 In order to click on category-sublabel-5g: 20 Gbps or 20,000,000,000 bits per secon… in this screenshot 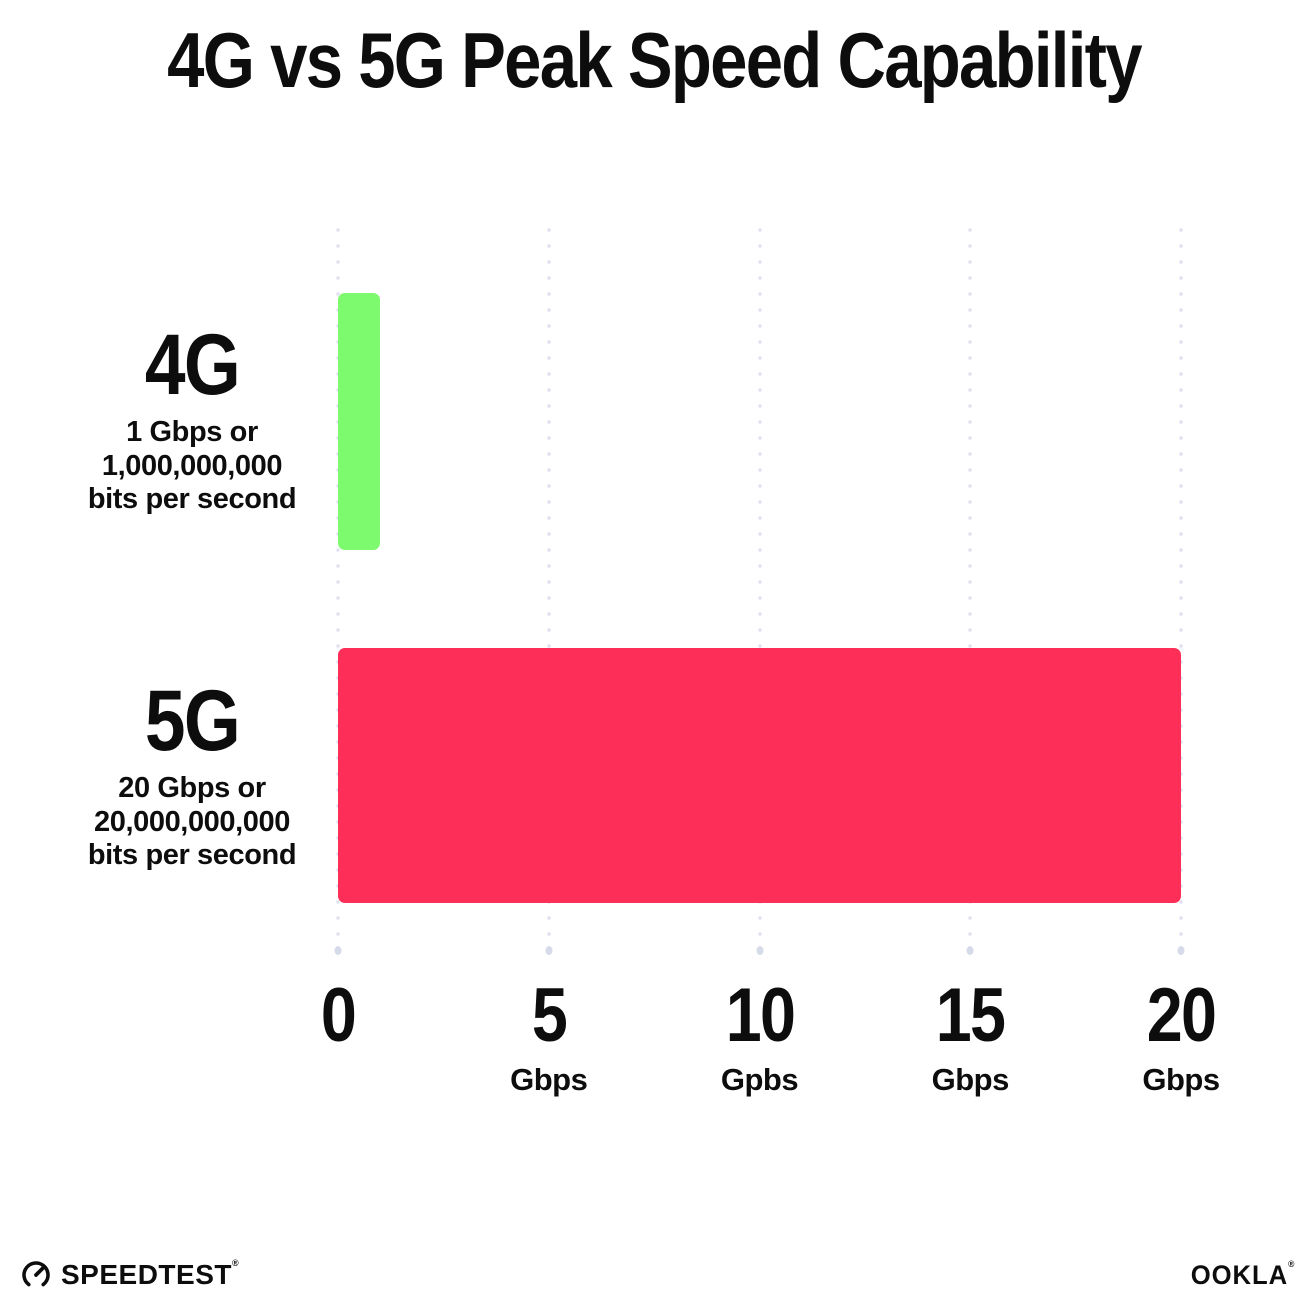, I will do `click(192, 822)`.